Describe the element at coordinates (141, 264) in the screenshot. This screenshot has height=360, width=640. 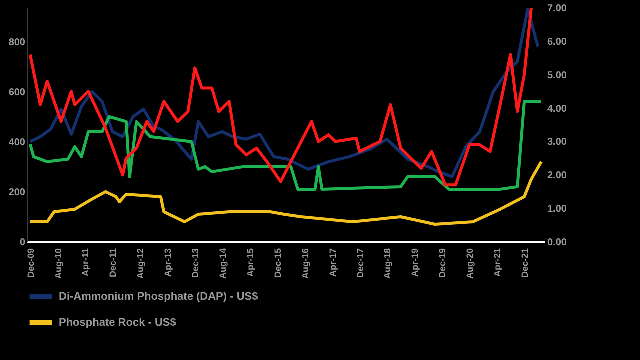
I see `x-tick-label: Aug-12` at that location.